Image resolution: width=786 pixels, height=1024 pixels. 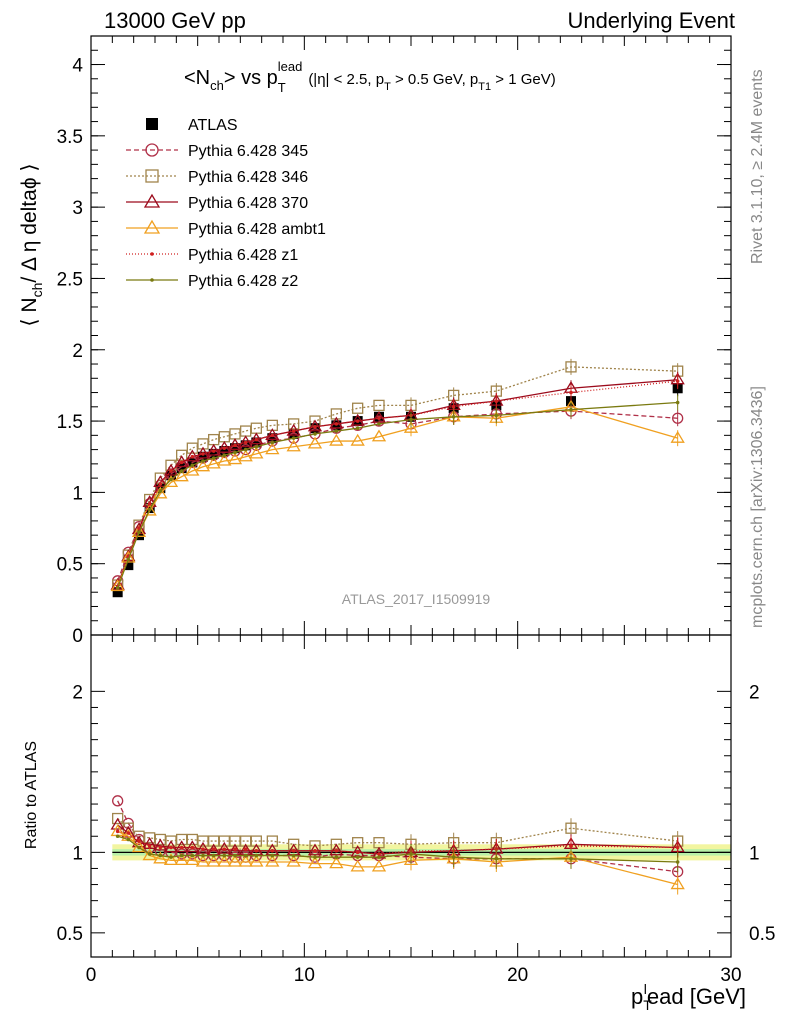 I want to click on series-pythia-6-428-ambt1, so click(x=397, y=495).